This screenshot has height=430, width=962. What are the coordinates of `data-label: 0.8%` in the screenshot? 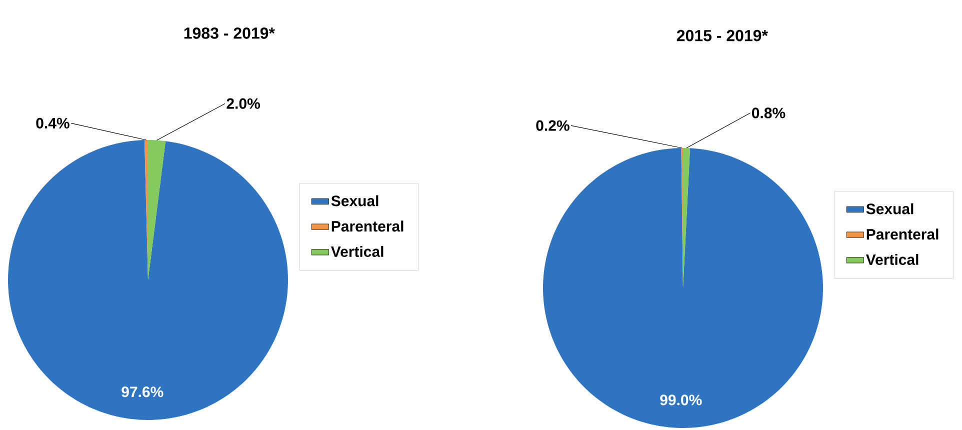 It's located at (769, 113).